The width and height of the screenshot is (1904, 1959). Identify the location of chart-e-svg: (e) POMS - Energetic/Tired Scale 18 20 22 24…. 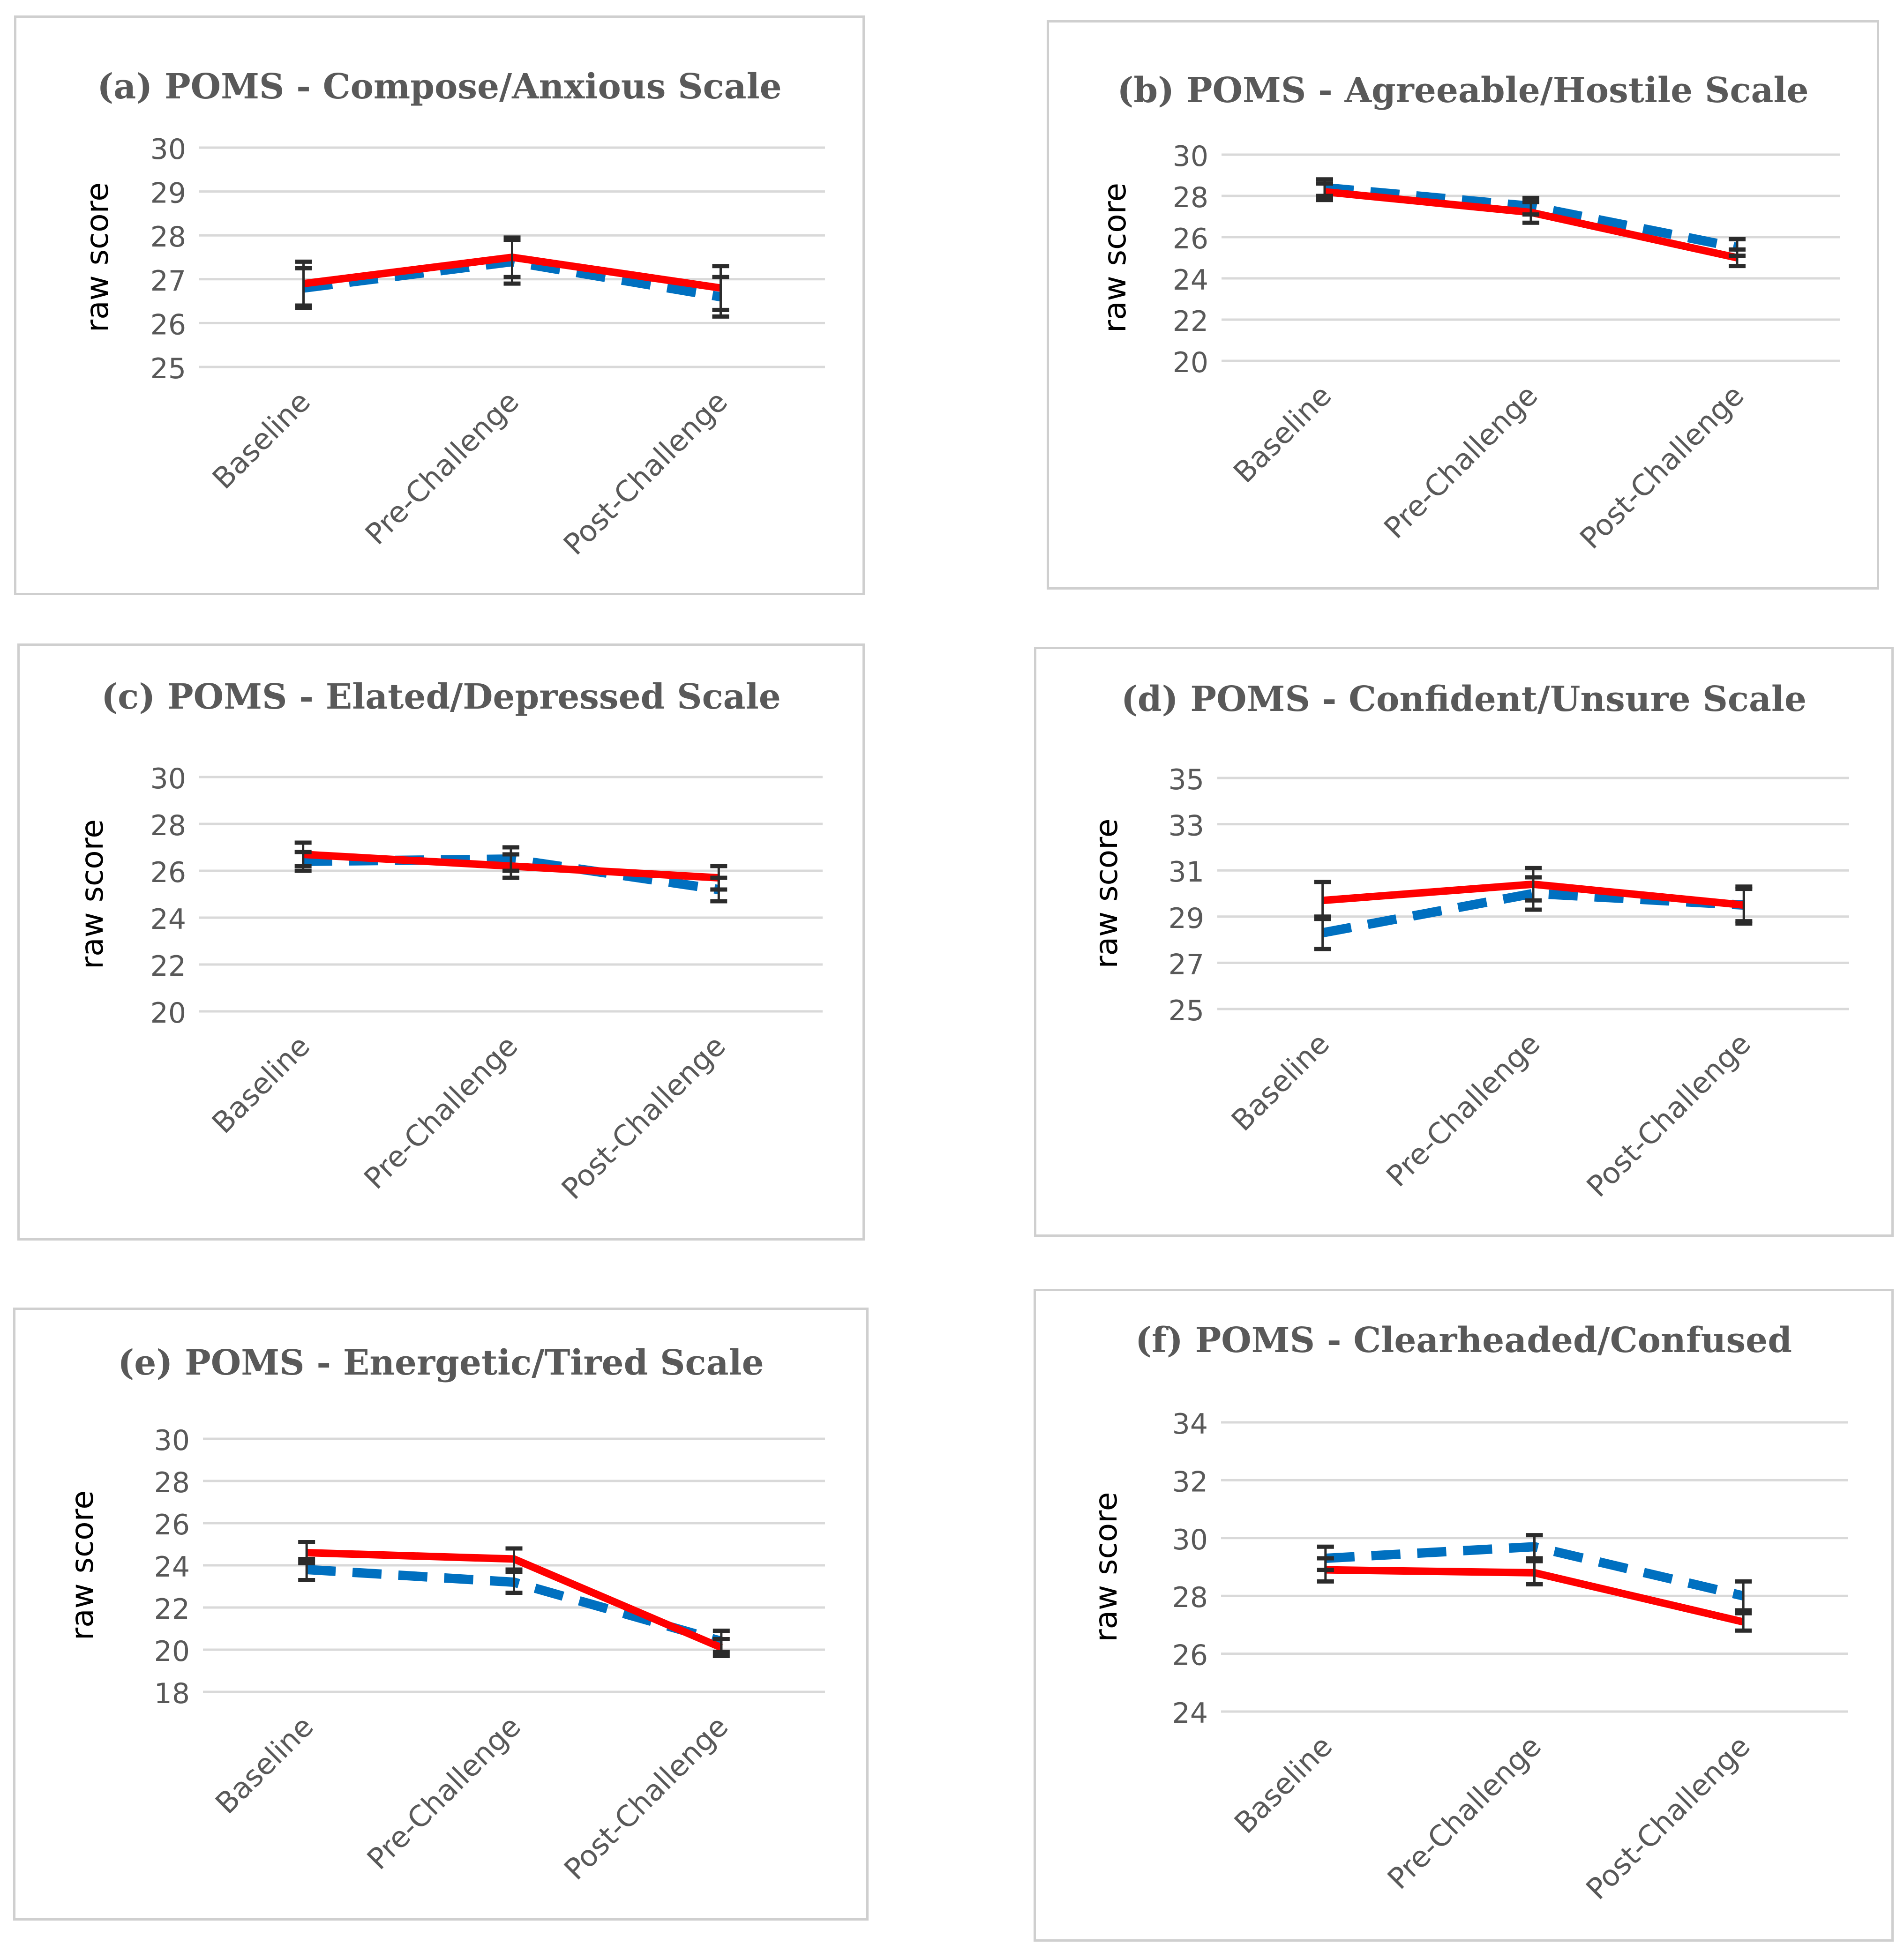
(444, 1614).